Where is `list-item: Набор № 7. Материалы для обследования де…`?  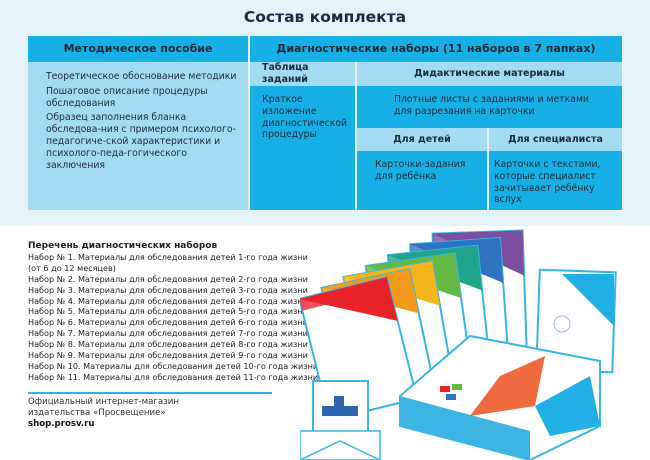 list-item: Набор № 7. Материалы для обследования де… is located at coordinates (168, 333).